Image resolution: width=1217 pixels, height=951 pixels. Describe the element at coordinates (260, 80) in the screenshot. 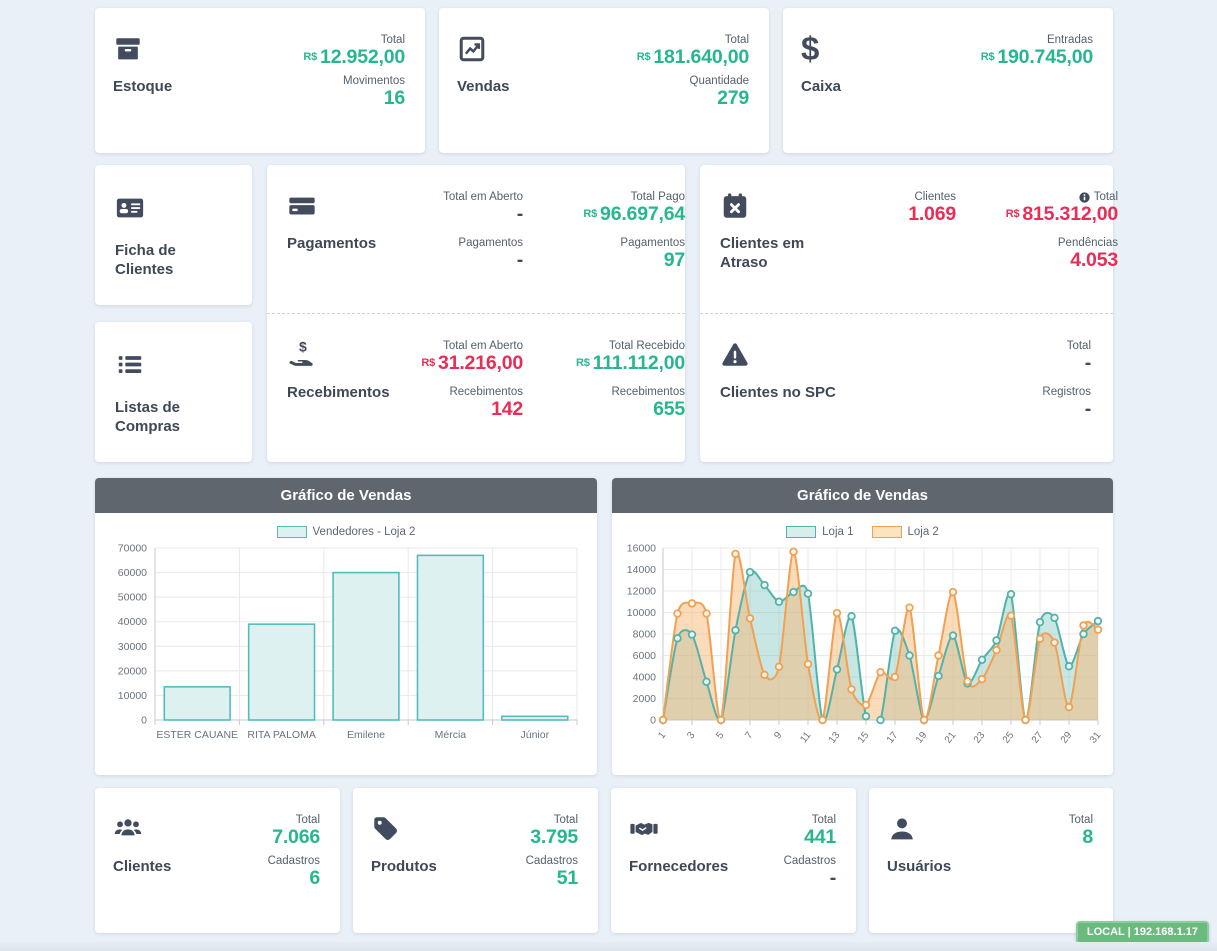

I see `card-estoque: Estoque Total R$ 12.952,00 Movimentos 16` at that location.